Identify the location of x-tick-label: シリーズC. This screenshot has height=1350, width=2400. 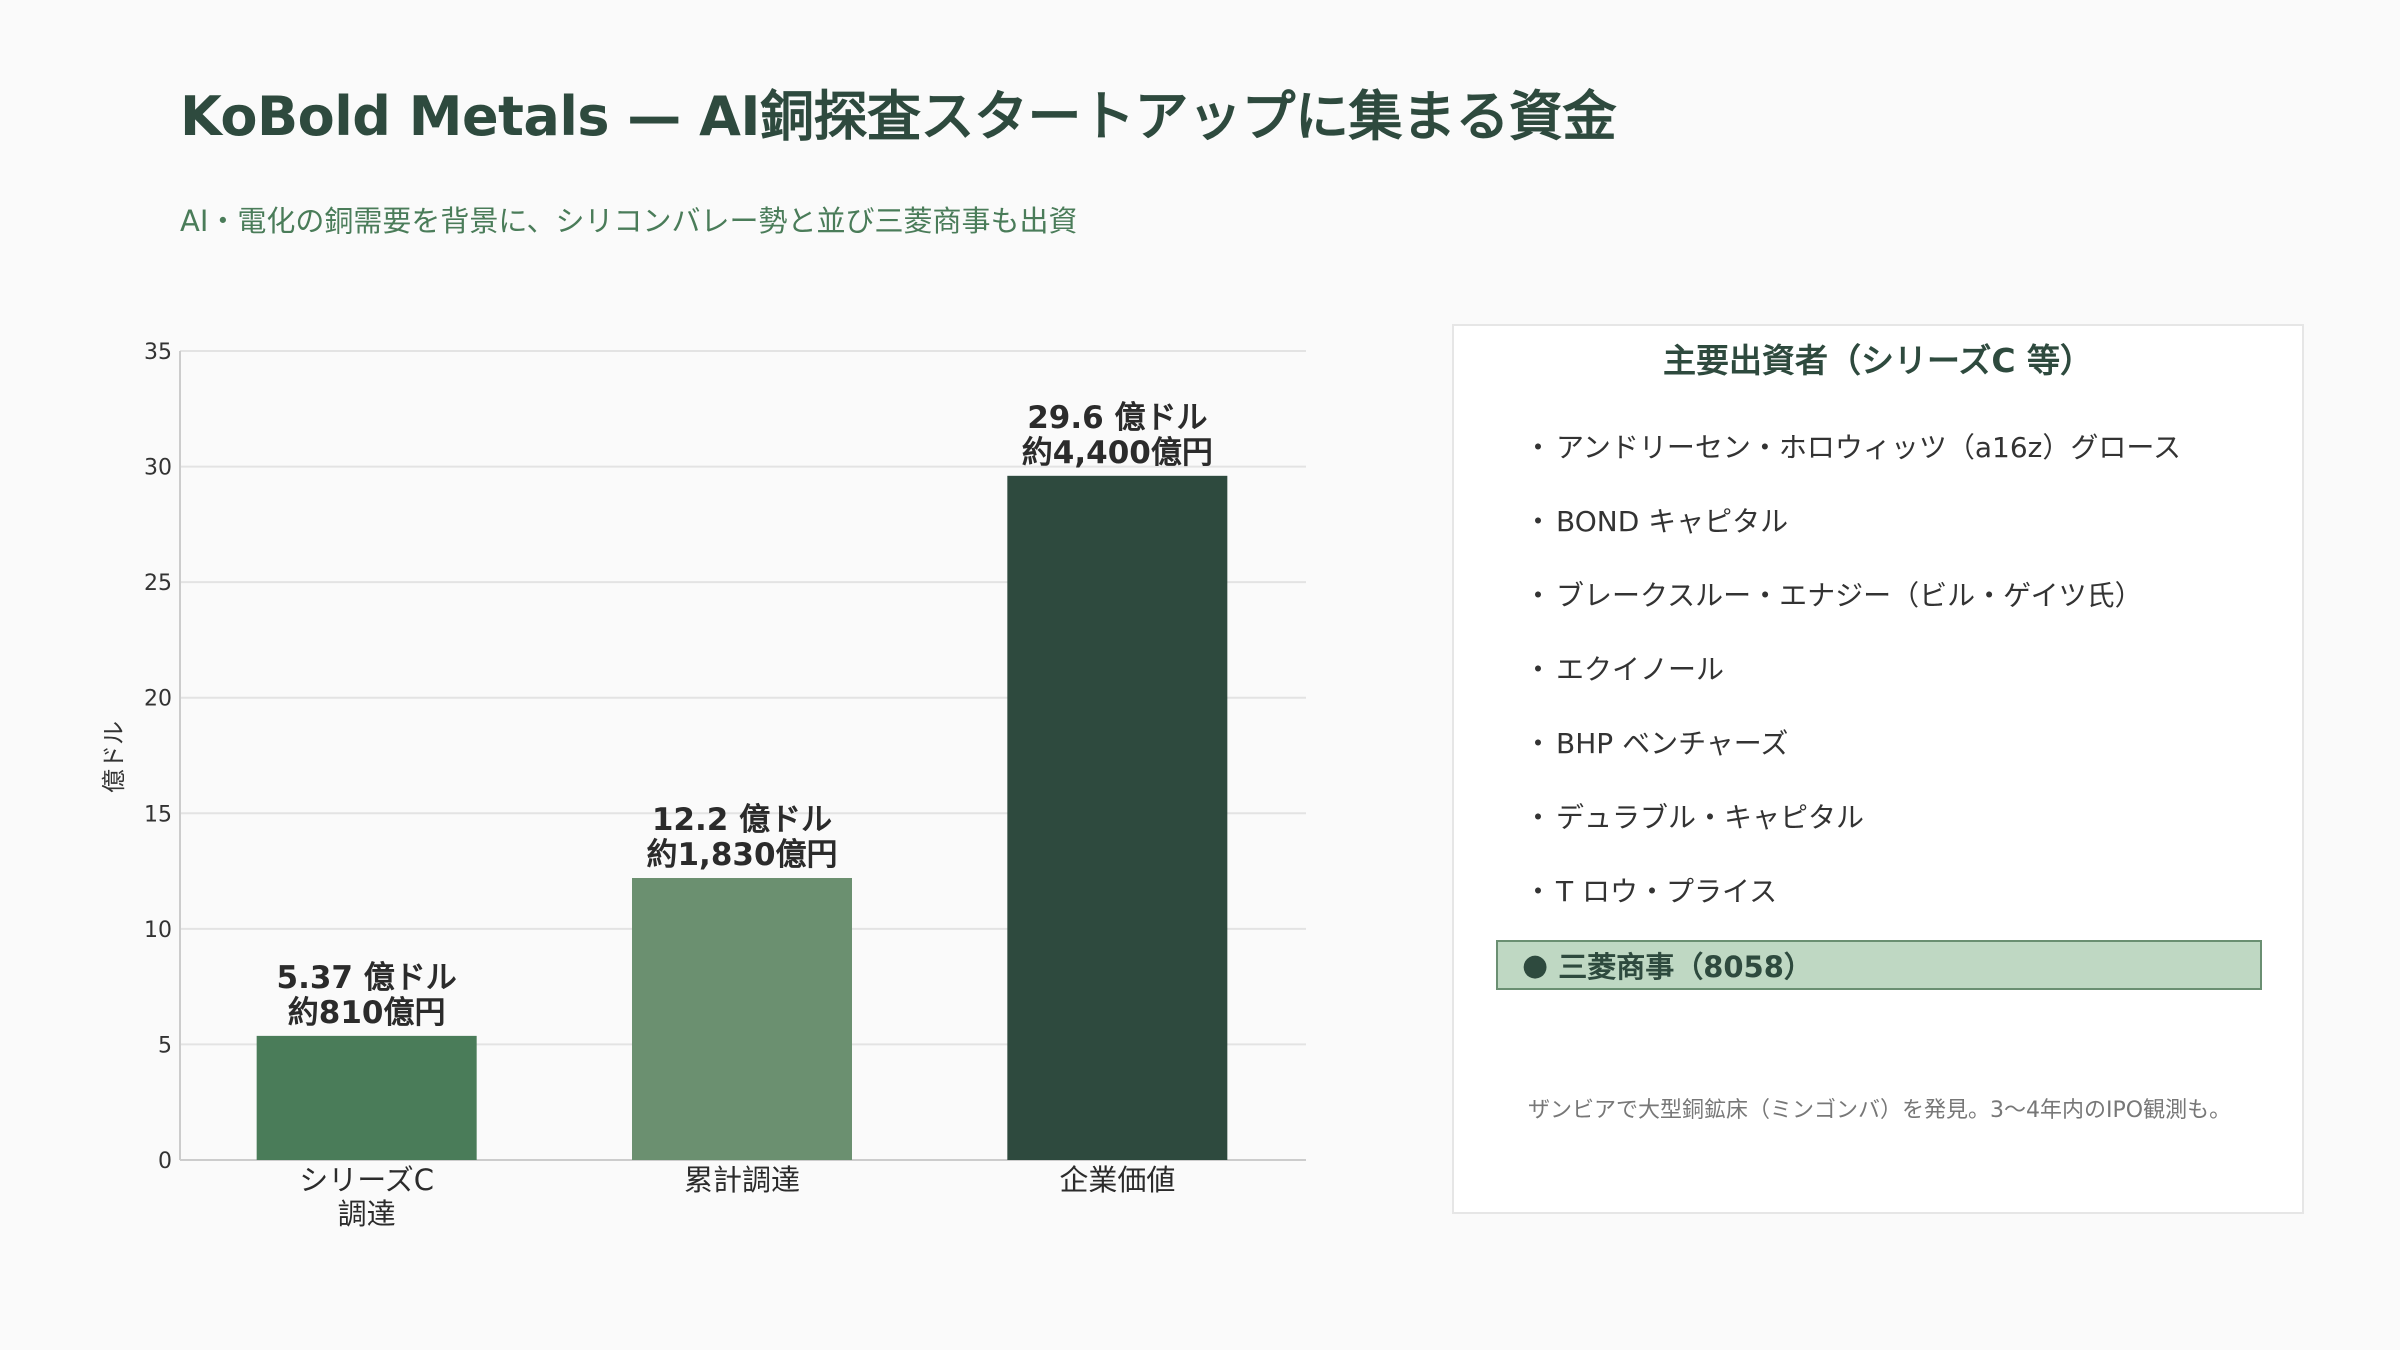
(366, 1180).